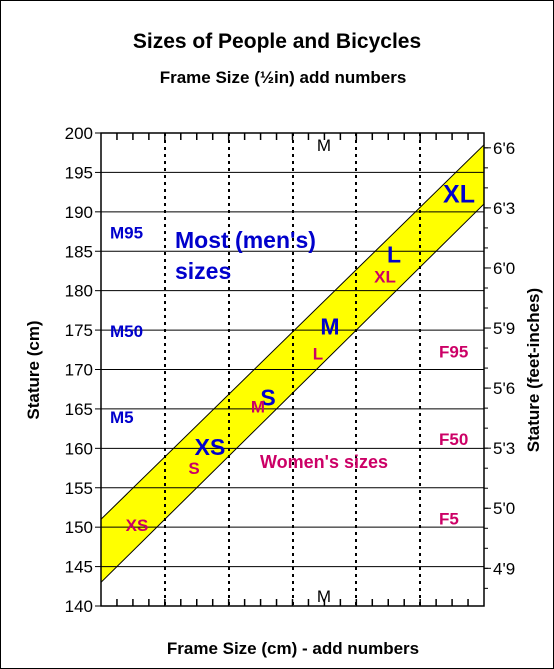 This screenshot has width=554, height=669. I want to click on y-tick-label: 180, so click(79, 291).